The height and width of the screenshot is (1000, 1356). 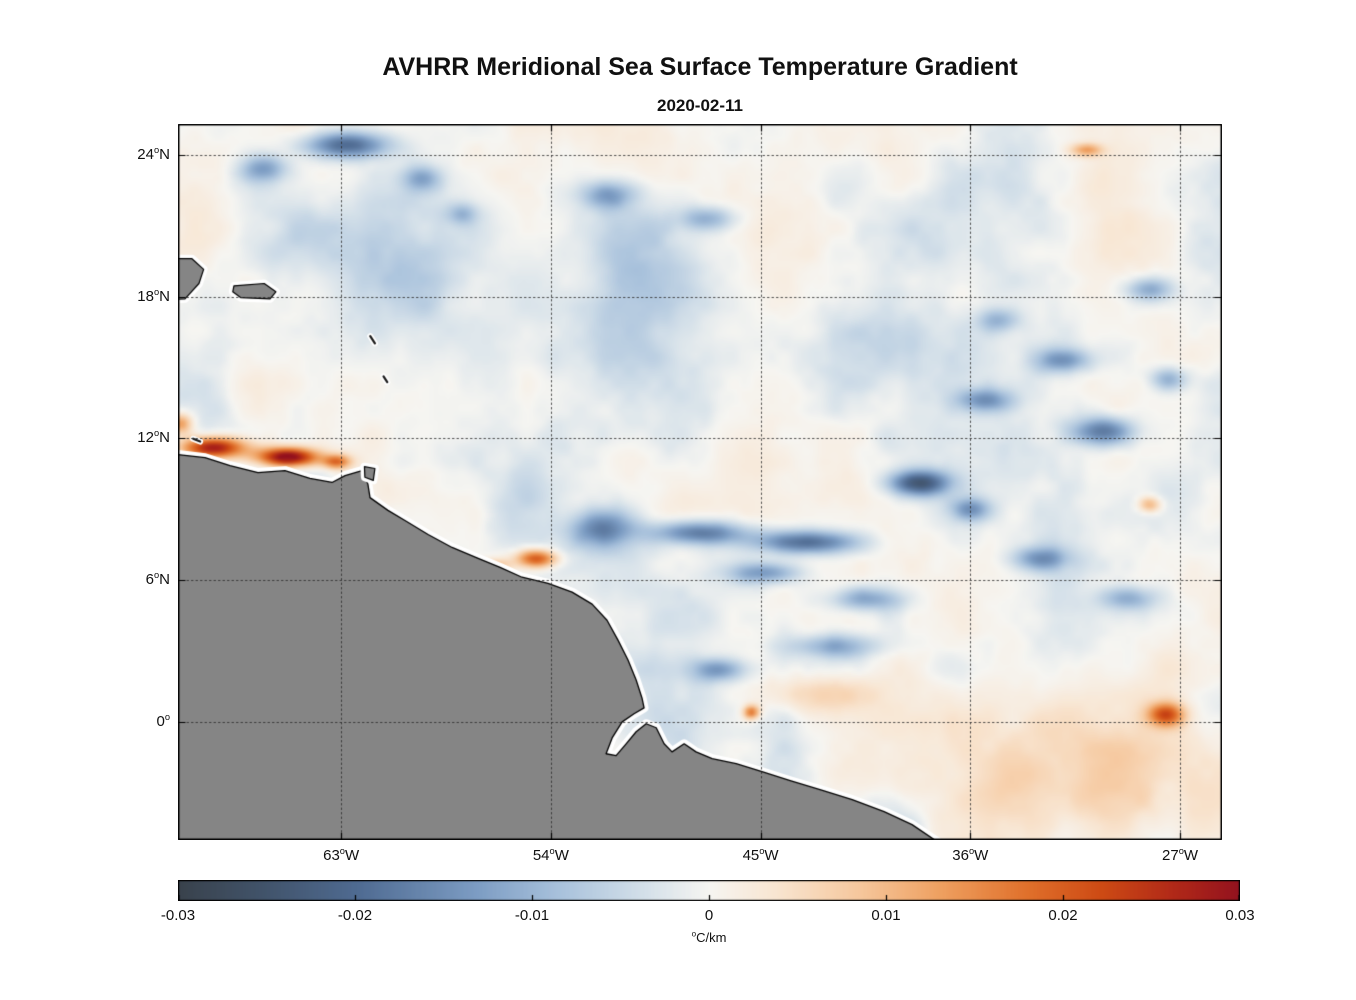 I want to click on colorbar-label: oC/km, so click(x=709, y=937).